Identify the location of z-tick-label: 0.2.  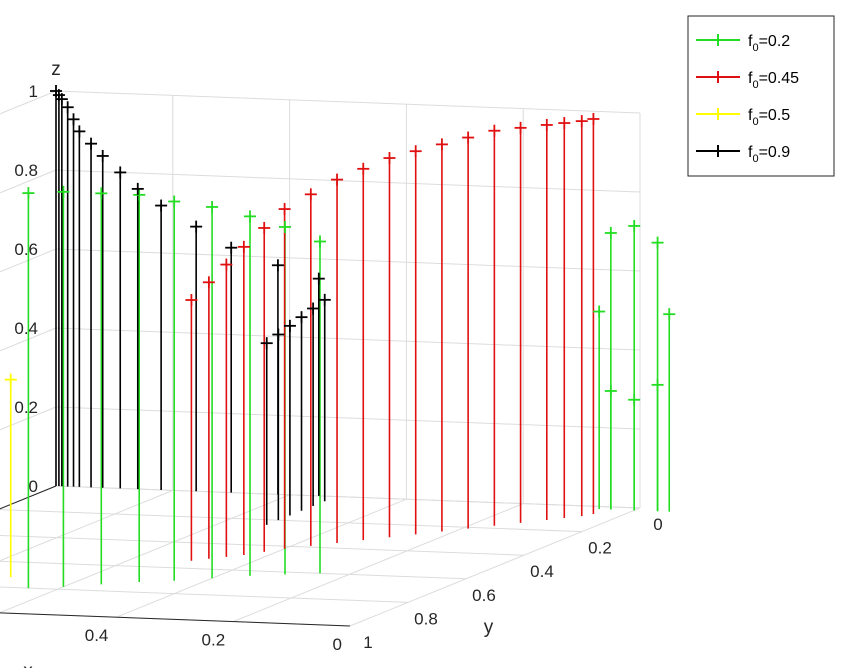
(26, 407).